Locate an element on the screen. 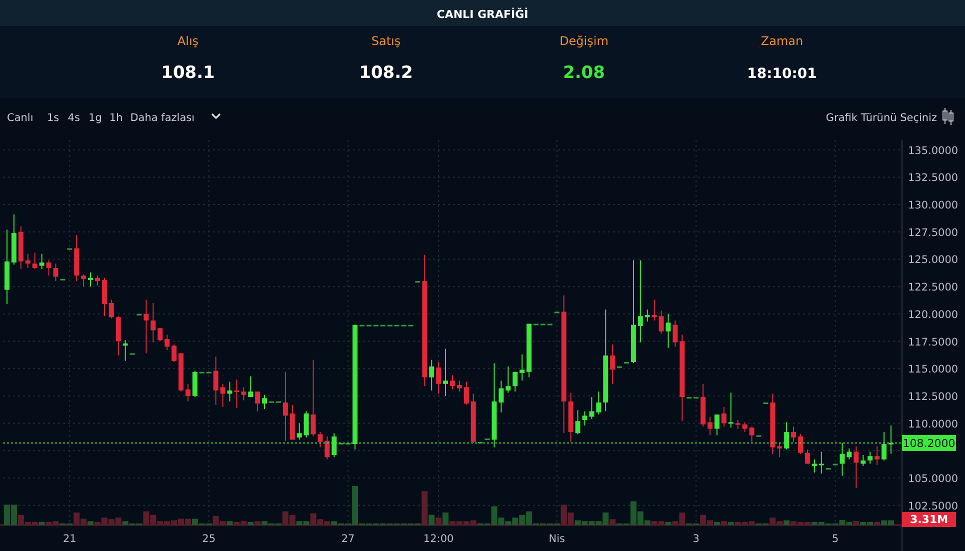 The image size is (965, 551). y-tick-label: 130.0000 is located at coordinates (933, 206).